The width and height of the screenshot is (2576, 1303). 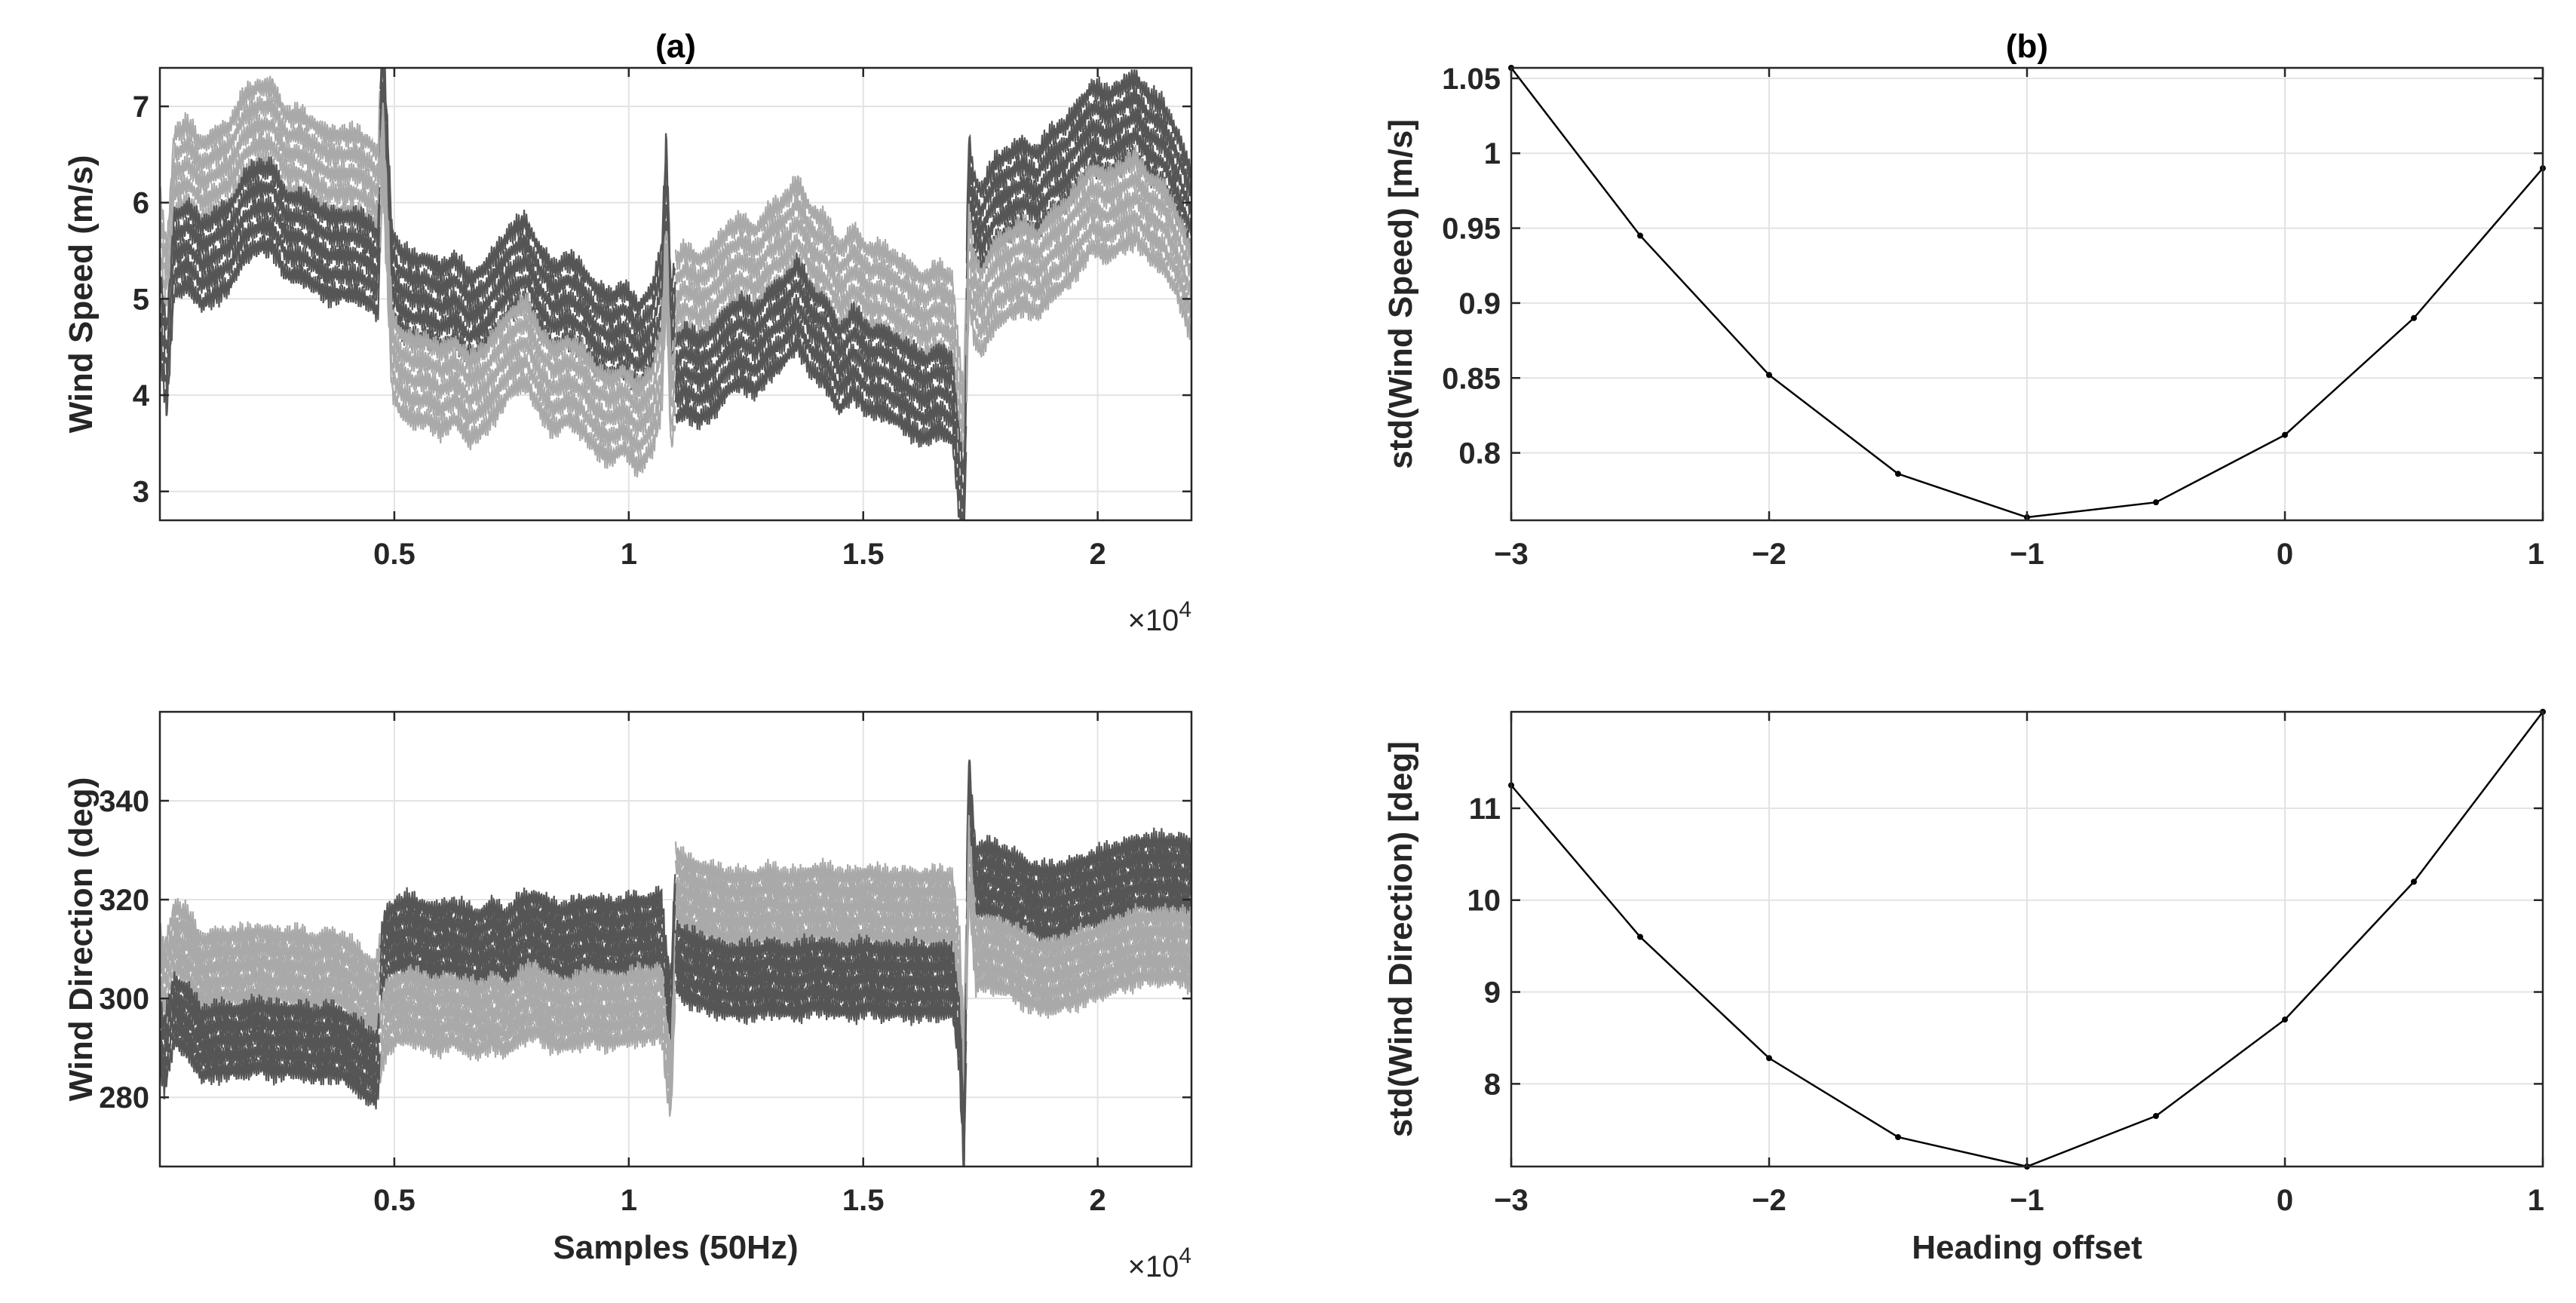 I want to click on y-axis-label: Wind Direction (deg), so click(x=81, y=939).